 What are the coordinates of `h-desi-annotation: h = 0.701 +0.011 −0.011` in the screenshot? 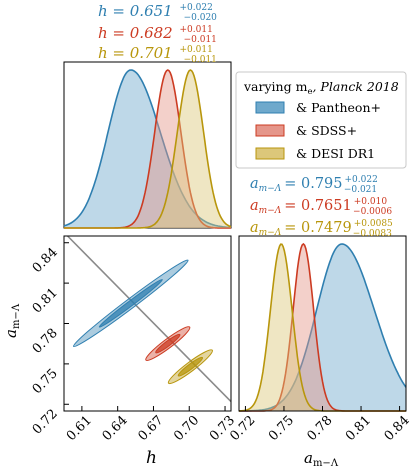 It's located at (158, 51).